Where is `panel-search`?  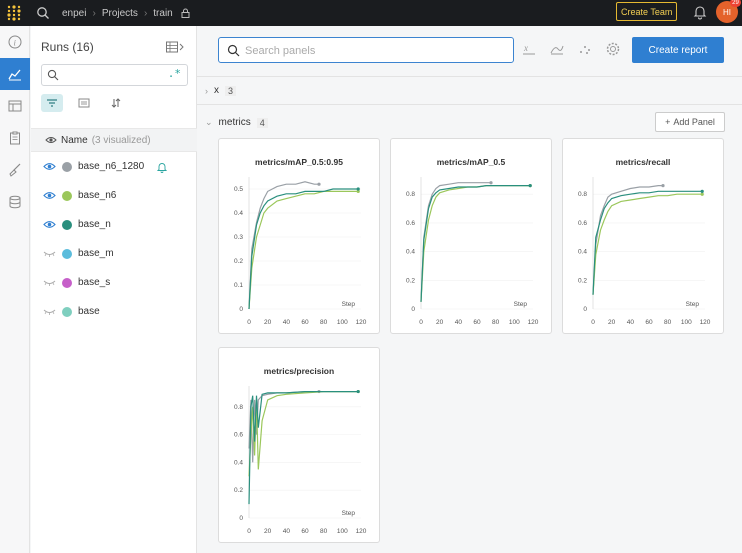
panel-search is located at coordinates (366, 50).